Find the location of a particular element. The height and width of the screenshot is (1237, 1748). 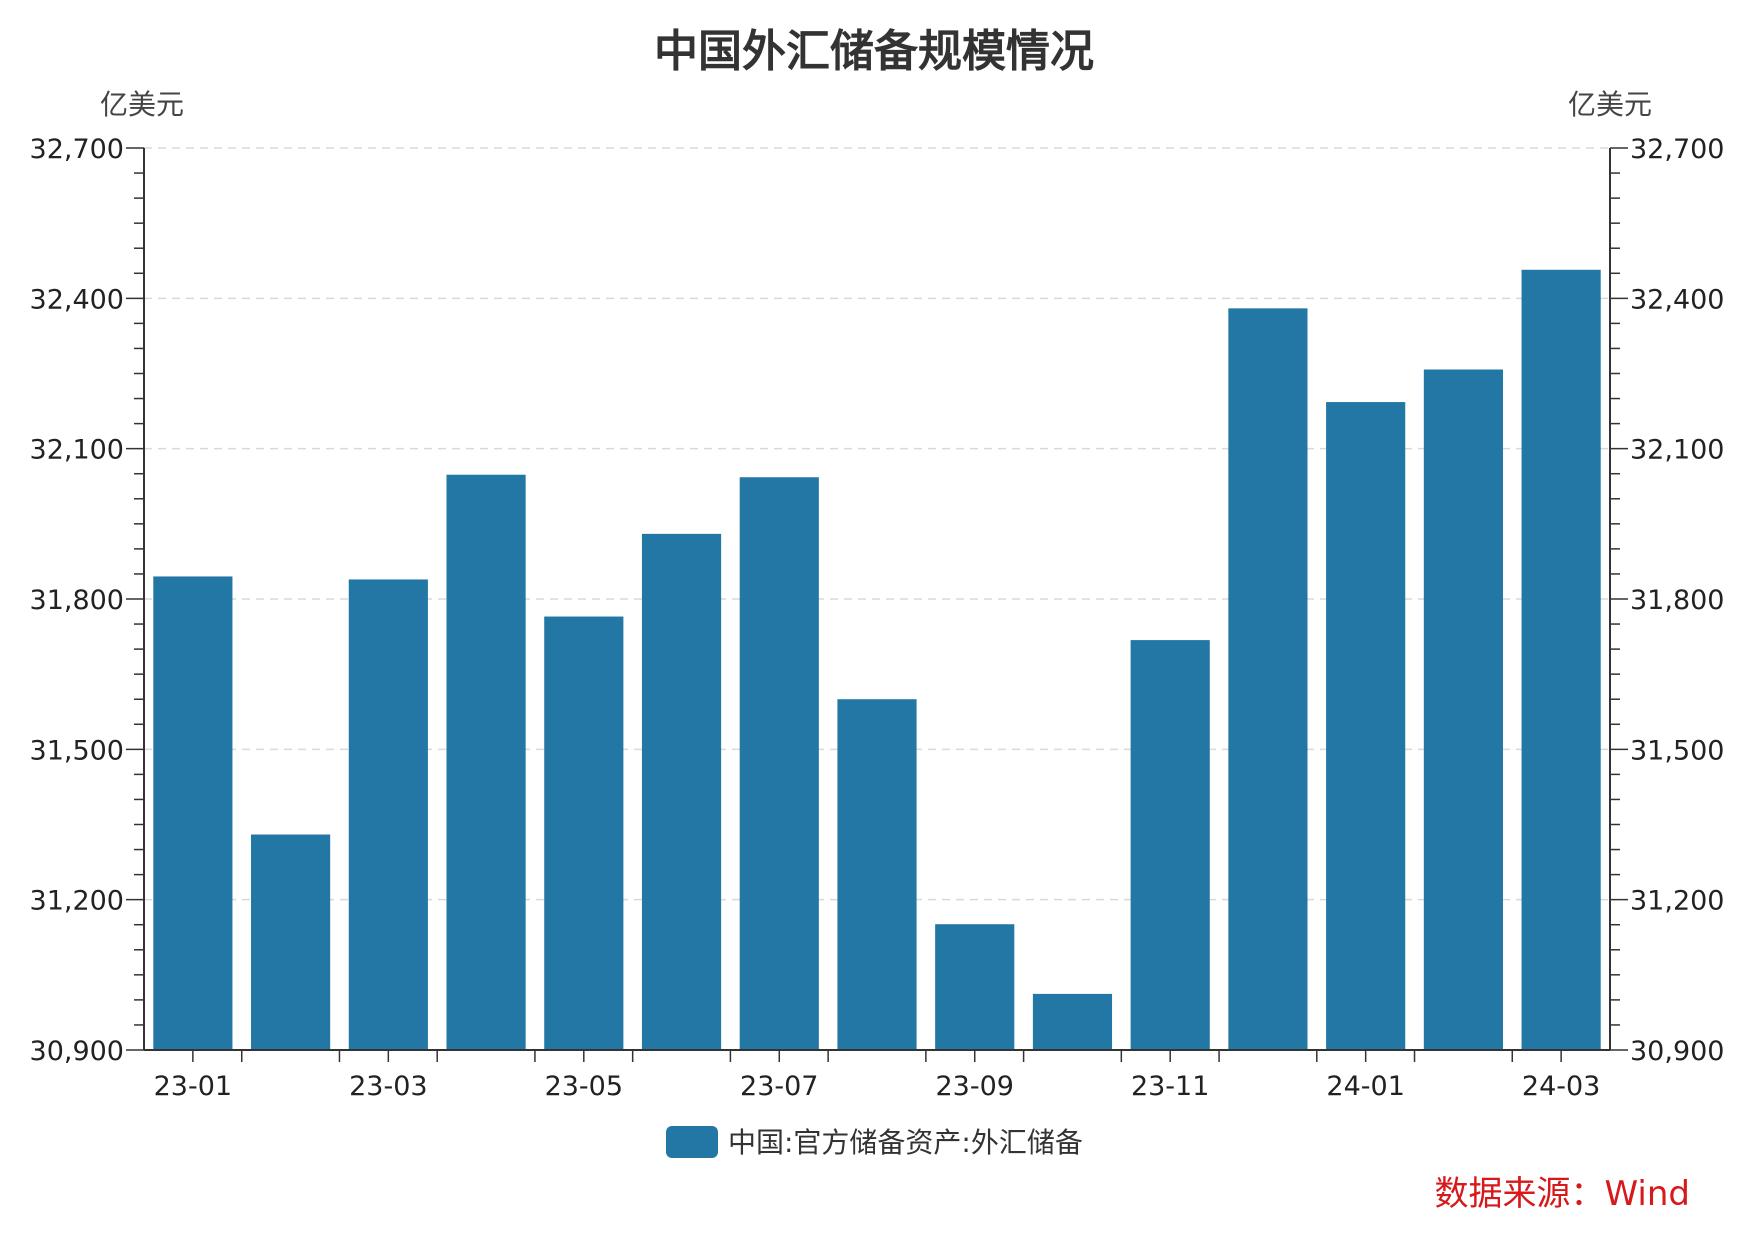

x-tick-label: 23-07 is located at coordinates (779, 1086).